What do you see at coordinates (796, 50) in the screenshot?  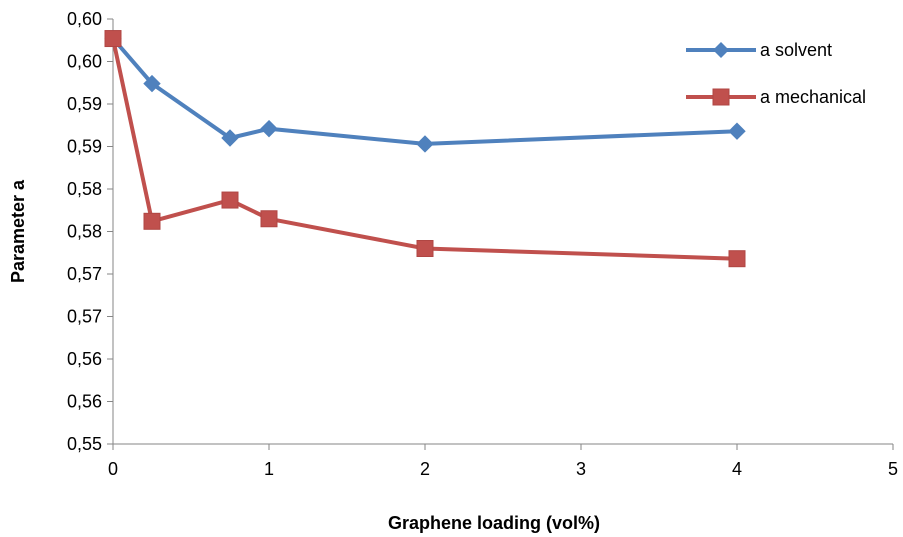 I see `legend-label: a solvent` at bounding box center [796, 50].